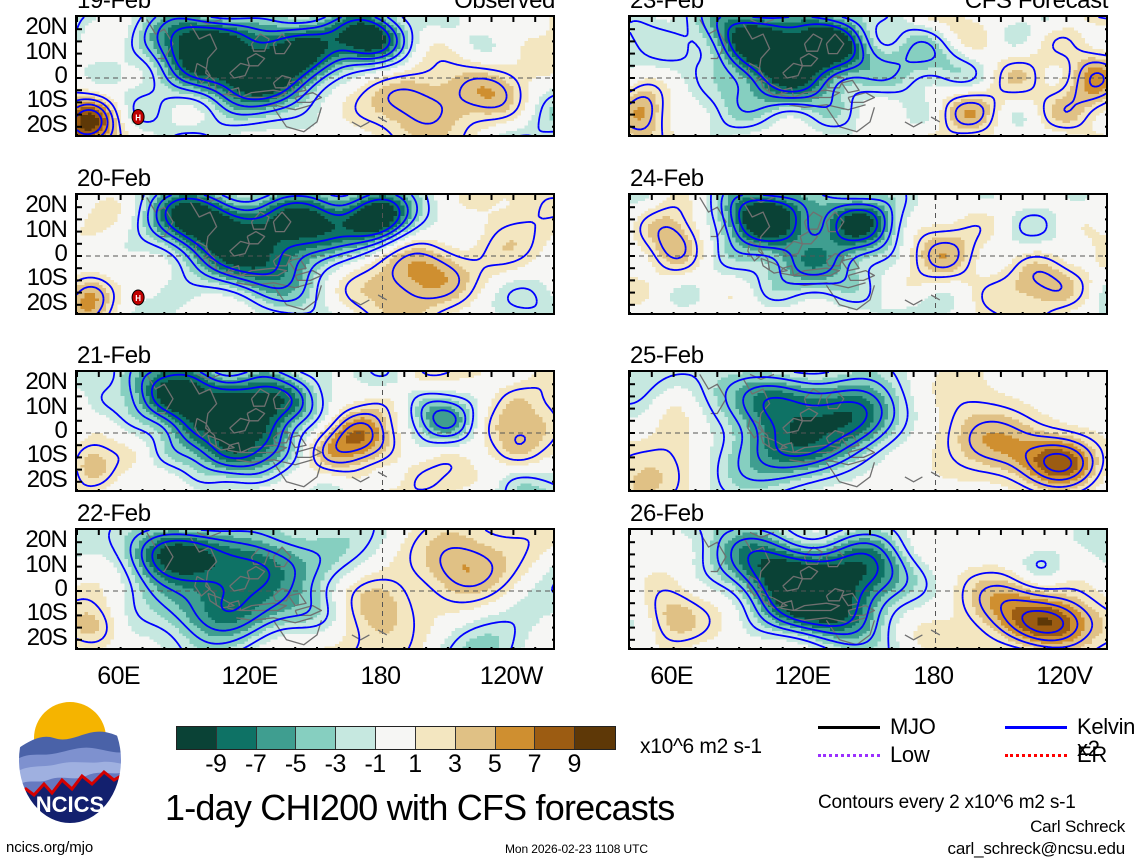 This screenshot has height=860, width=1135. Describe the element at coordinates (667, 6) in the screenshot. I see `panel-date-label: 23-Feb` at that location.